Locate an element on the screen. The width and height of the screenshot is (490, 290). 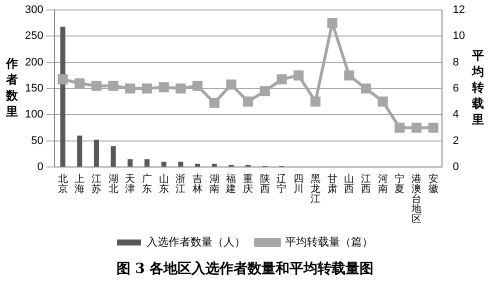
x-tick-label: 江苏 is located at coordinates (96, 183).